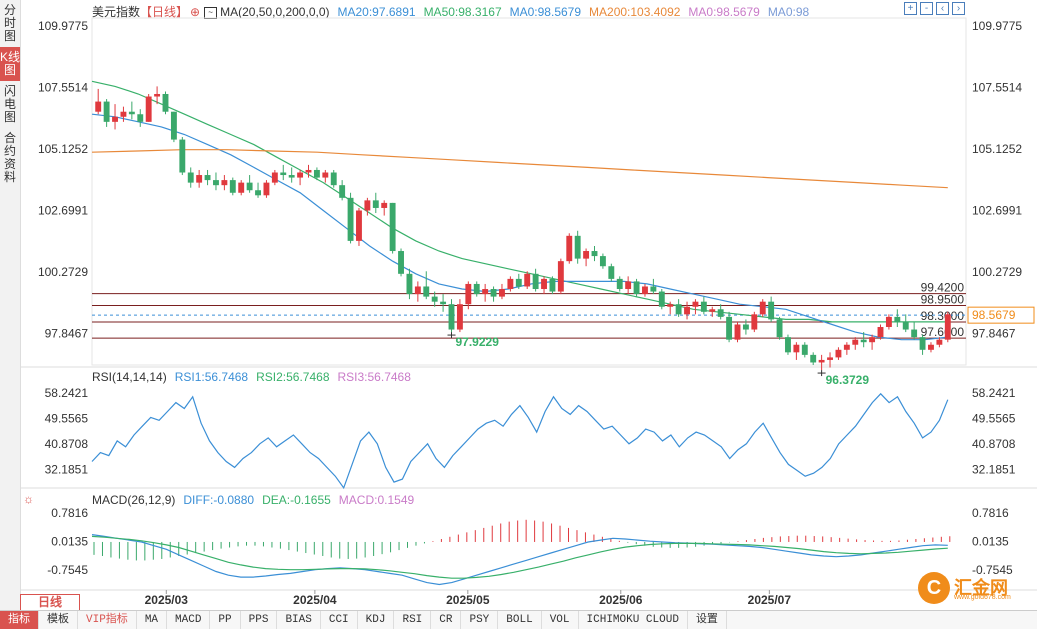 The width and height of the screenshot is (1037, 629). I want to click on macd-y-tick-right: 0.0135, so click(990, 541).